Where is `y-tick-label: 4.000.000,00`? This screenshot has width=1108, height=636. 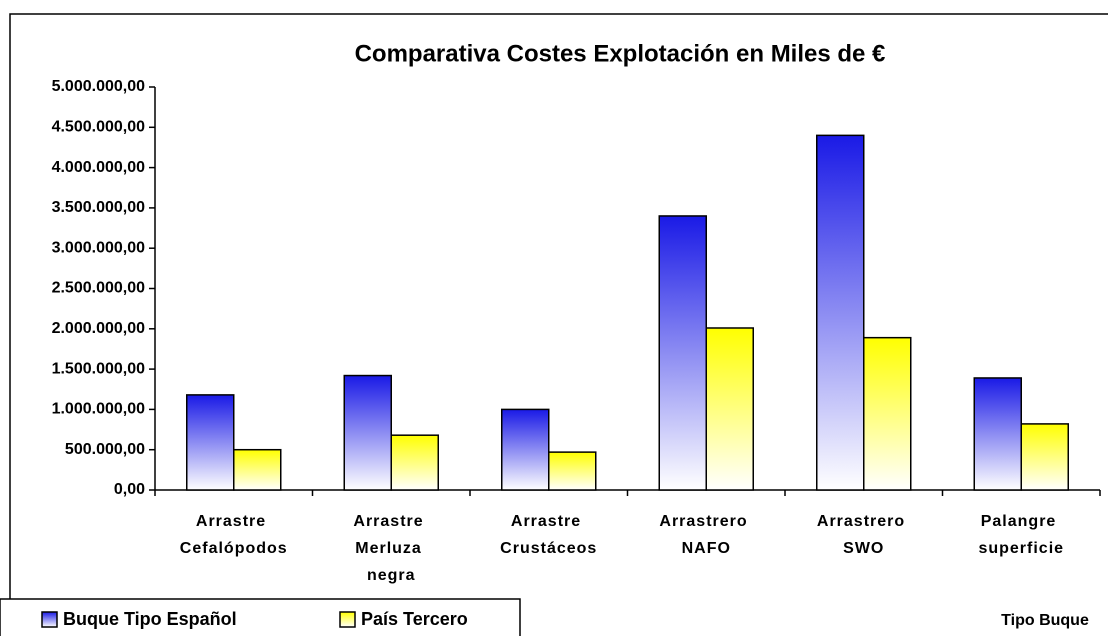
y-tick-label: 4.000.000,00 is located at coordinates (99, 167).